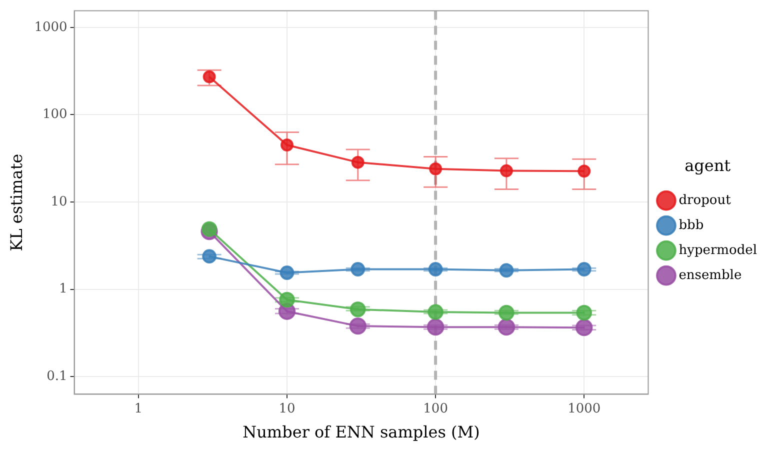 Image resolution: width=775 pixels, height=451 pixels. Describe the element at coordinates (718, 250) in the screenshot. I see `legend-label: hypermodel` at that location.